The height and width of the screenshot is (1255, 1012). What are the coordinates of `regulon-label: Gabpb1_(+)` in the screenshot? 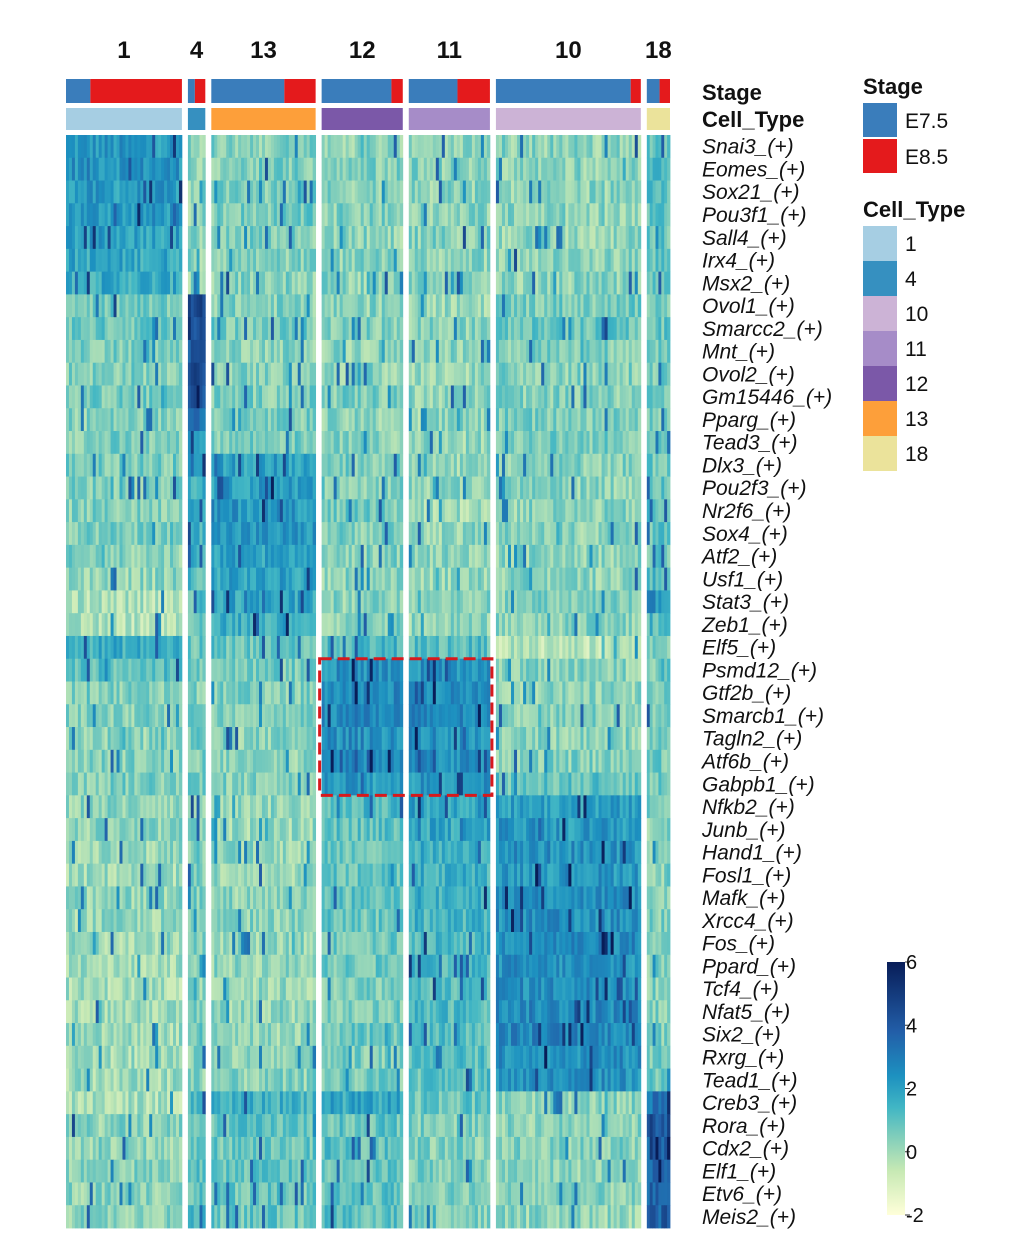 It's located at (758, 784).